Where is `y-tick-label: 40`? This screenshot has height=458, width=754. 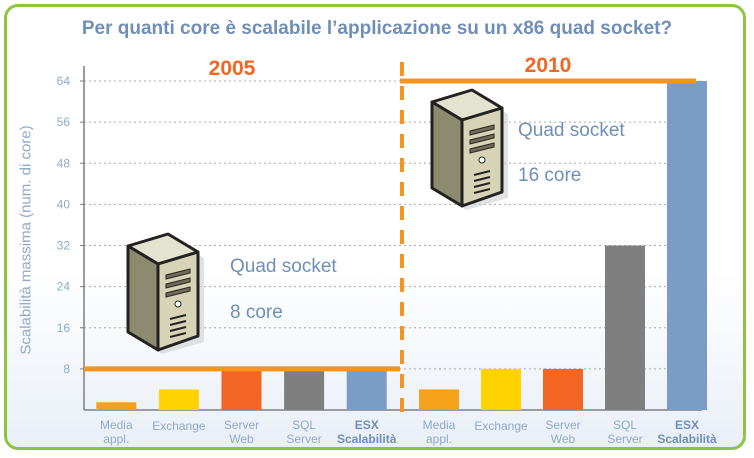
y-tick-label: 40 is located at coordinates (64, 204).